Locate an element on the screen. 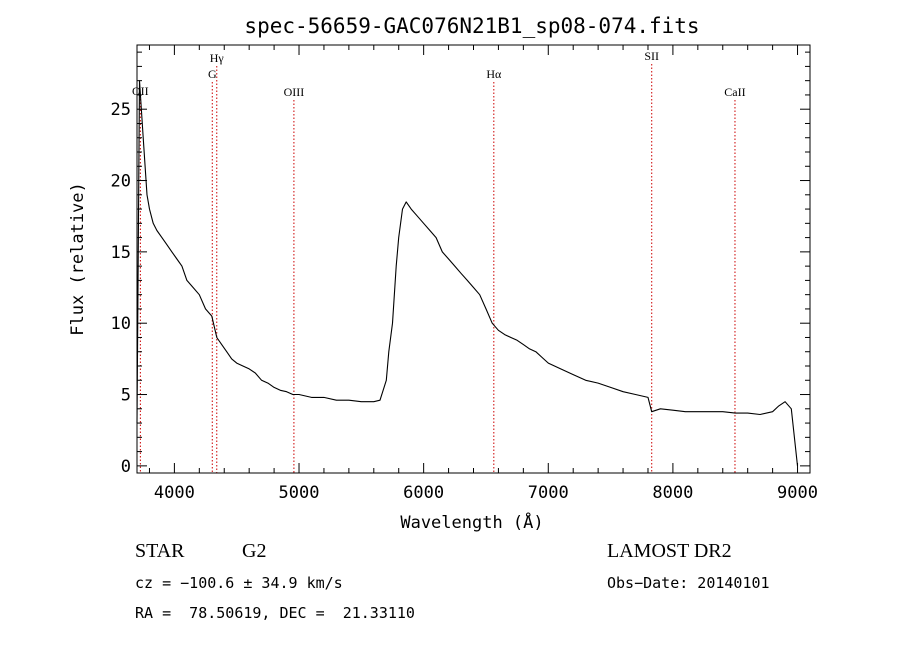 This screenshot has width=900, height=649. object-type: STAR is located at coordinates (160, 551).